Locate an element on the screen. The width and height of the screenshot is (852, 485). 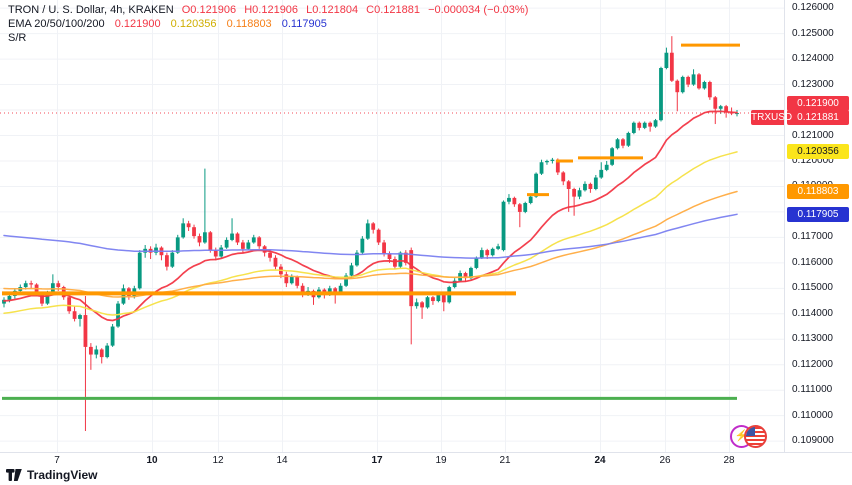
legend-sr-row: S/R is located at coordinates (268, 38).